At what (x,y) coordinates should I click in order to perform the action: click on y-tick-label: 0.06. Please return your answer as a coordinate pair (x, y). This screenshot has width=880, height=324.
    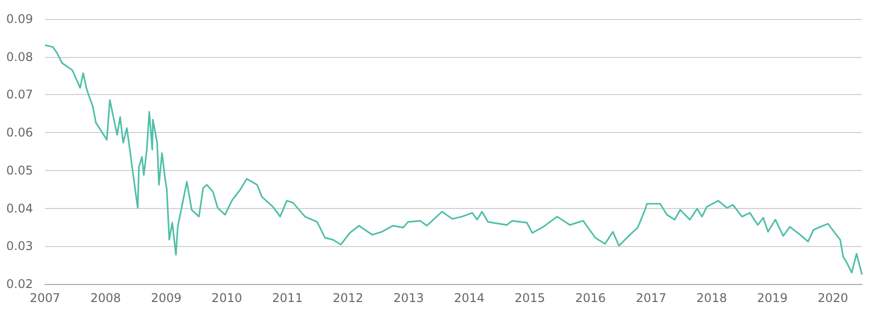
    Looking at the image, I should click on (19, 133).